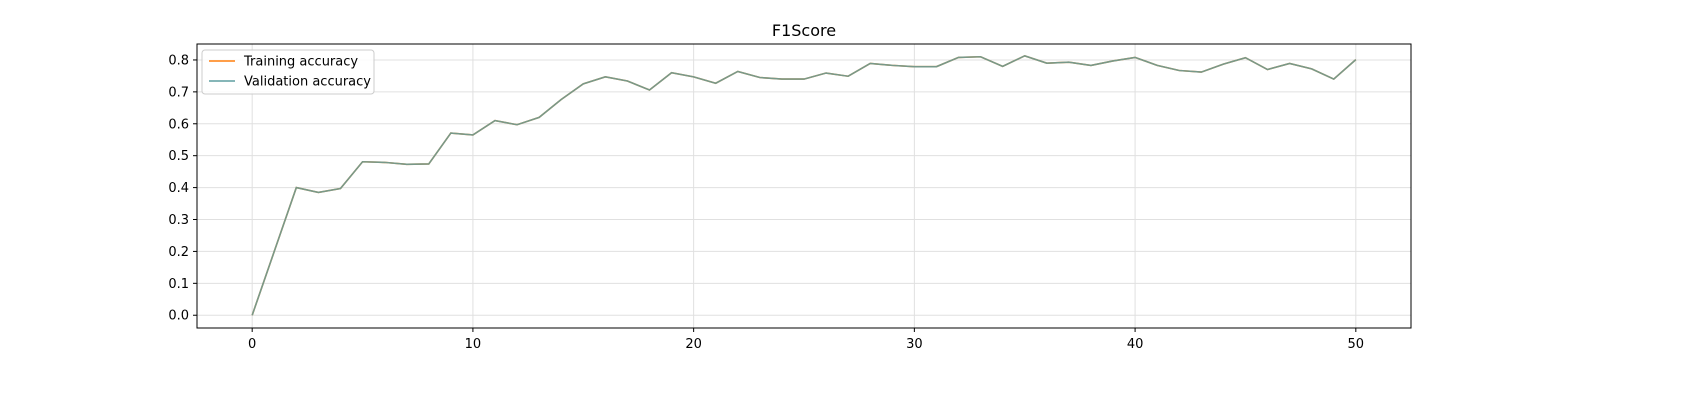 The image size is (1700, 400). Describe the element at coordinates (178, 188) in the screenshot. I see `y-tick-label: 0.4` at that location.